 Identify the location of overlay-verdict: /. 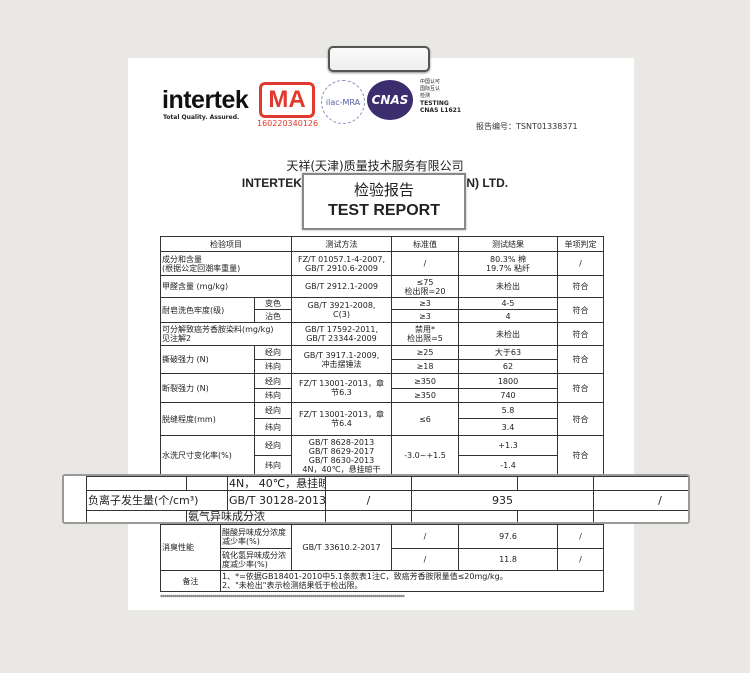
(640, 500).